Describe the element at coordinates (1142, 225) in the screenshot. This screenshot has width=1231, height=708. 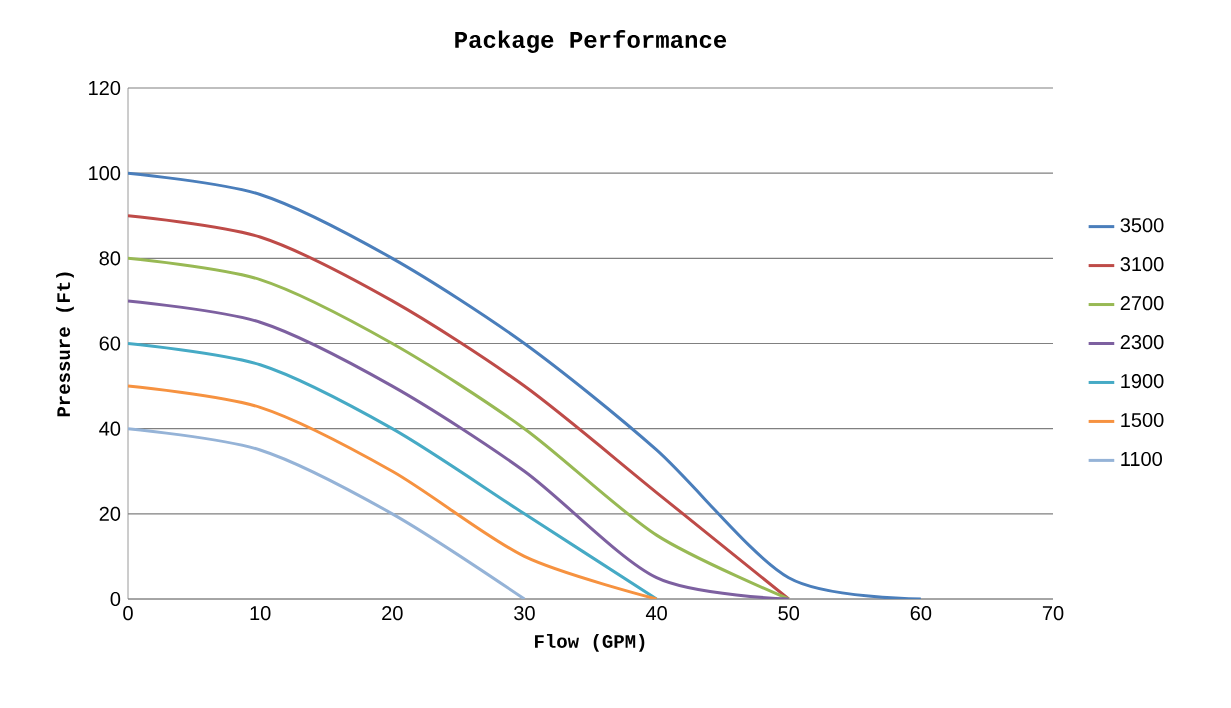
I see `legend-label: 3500` at that location.